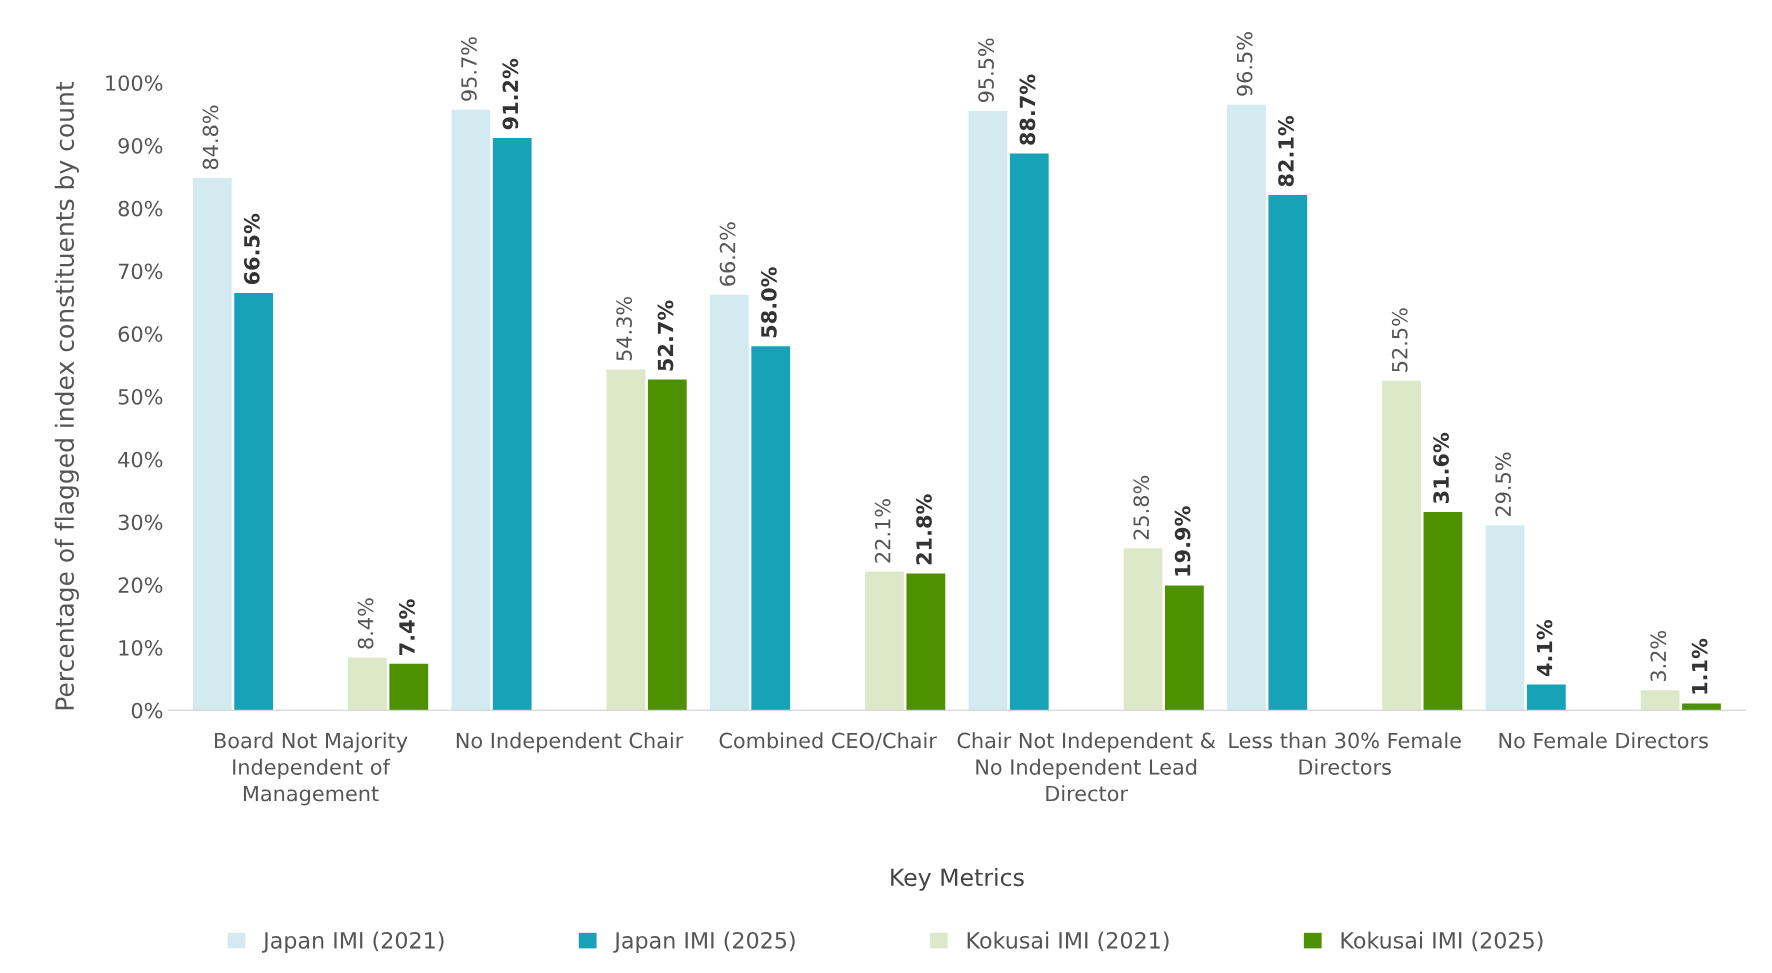 The width and height of the screenshot is (1772, 973). Describe the element at coordinates (147, 710) in the screenshot. I see `y-tick-label: 0%` at that location.